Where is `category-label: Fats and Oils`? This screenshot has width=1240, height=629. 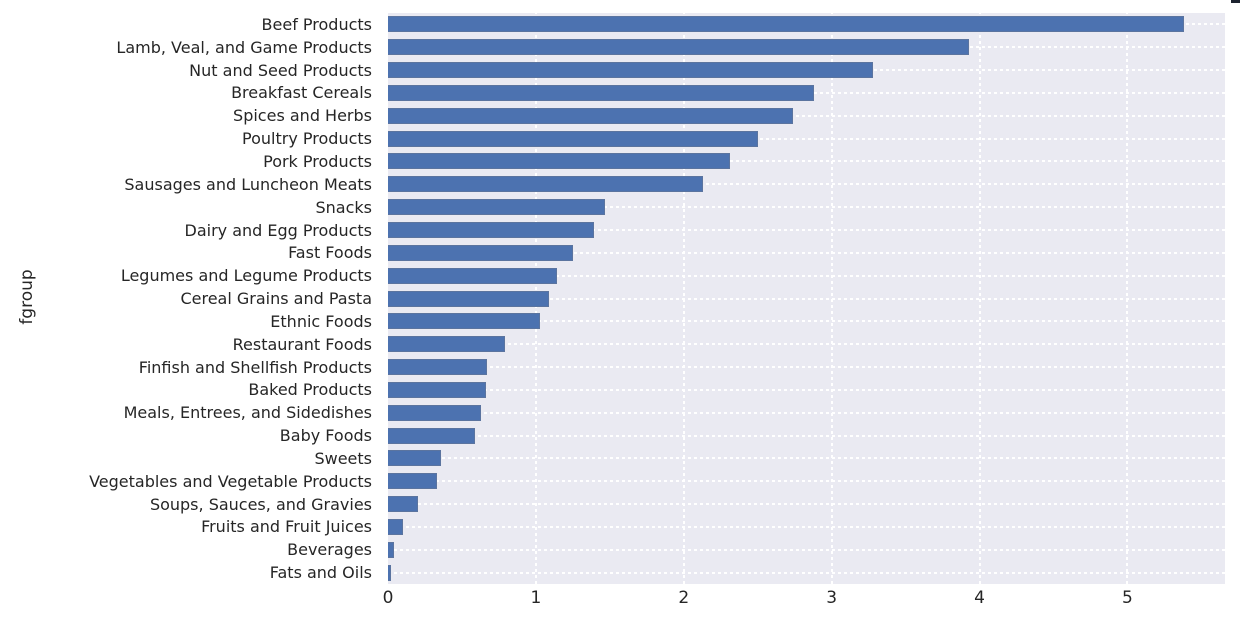 category-label: Fats and Oils is located at coordinates (320, 573).